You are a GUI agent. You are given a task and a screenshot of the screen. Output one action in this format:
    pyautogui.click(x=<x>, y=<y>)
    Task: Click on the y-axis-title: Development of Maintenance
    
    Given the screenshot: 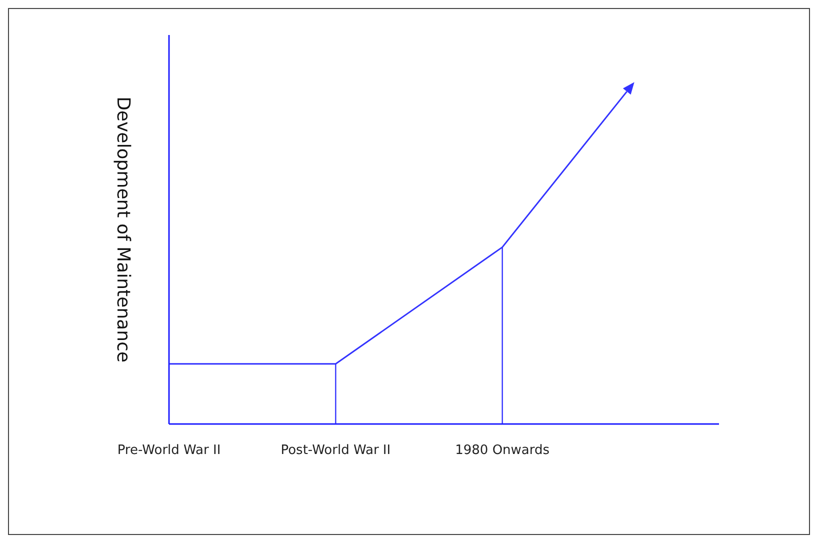 What is the action you would take?
    pyautogui.click(x=123, y=229)
    